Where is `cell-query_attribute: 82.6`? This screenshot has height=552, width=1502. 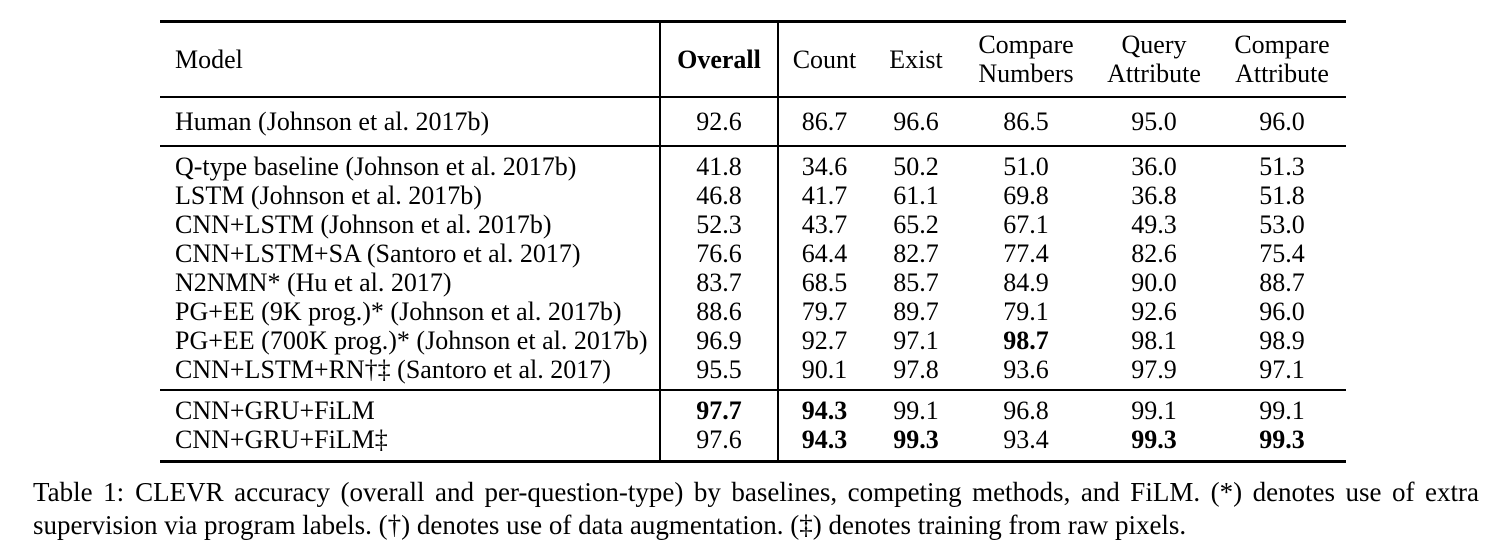 cell-query_attribute: 82.6 is located at coordinates (1154, 253).